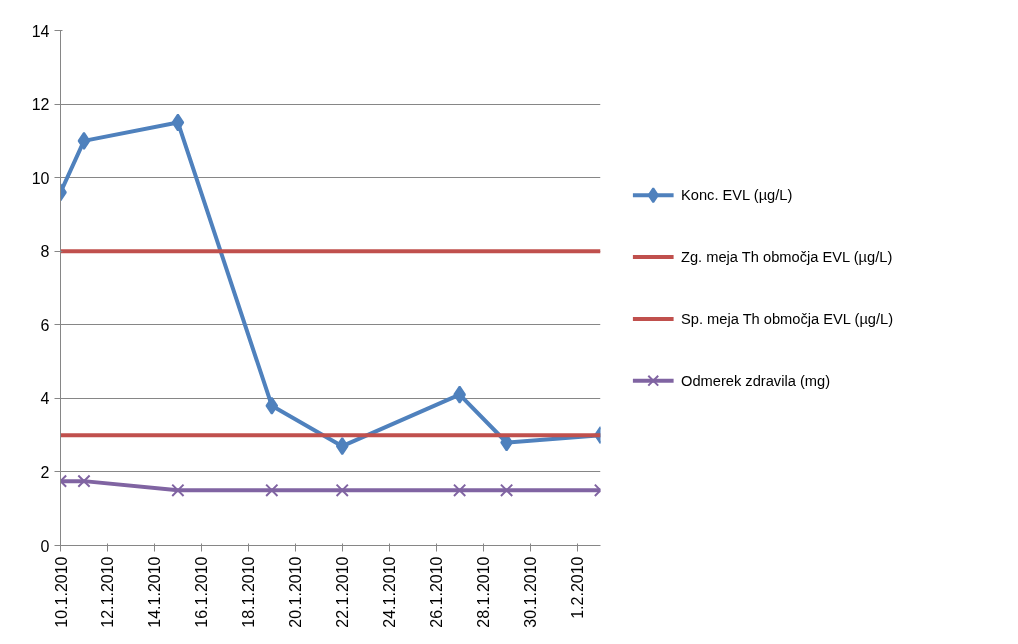  I want to click on x-tick-label: 30.1.2010, so click(531, 592).